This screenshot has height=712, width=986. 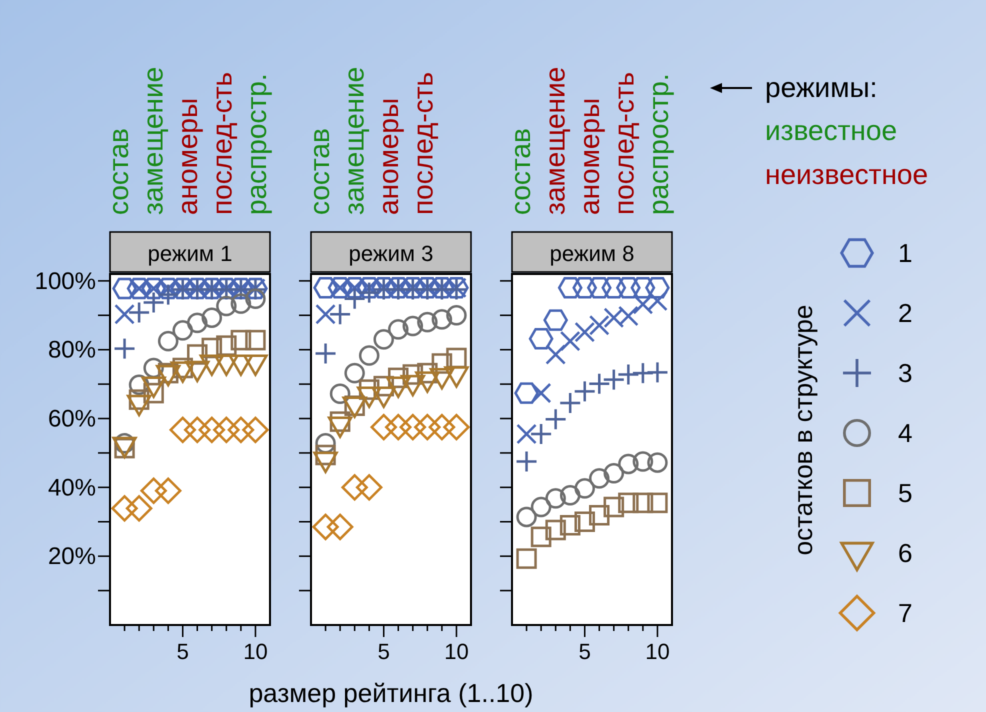 I want to click on y-tick-label: 100%, so click(x=65, y=281).